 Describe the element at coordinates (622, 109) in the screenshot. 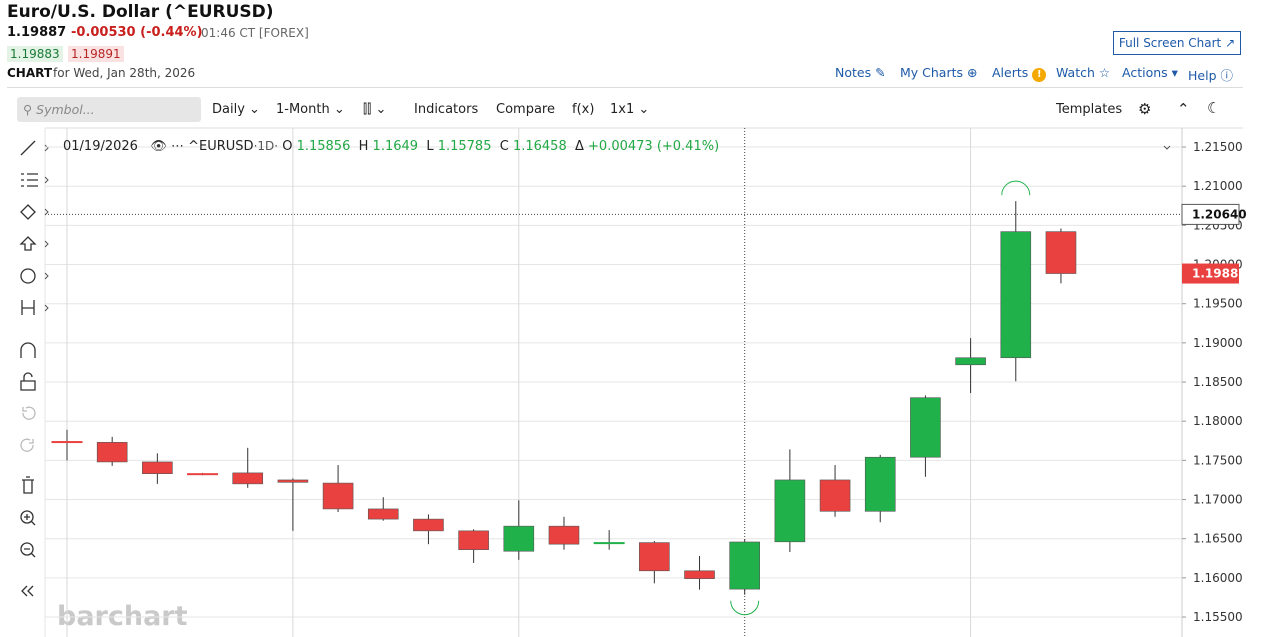

I see `layout-label: 1x1` at that location.